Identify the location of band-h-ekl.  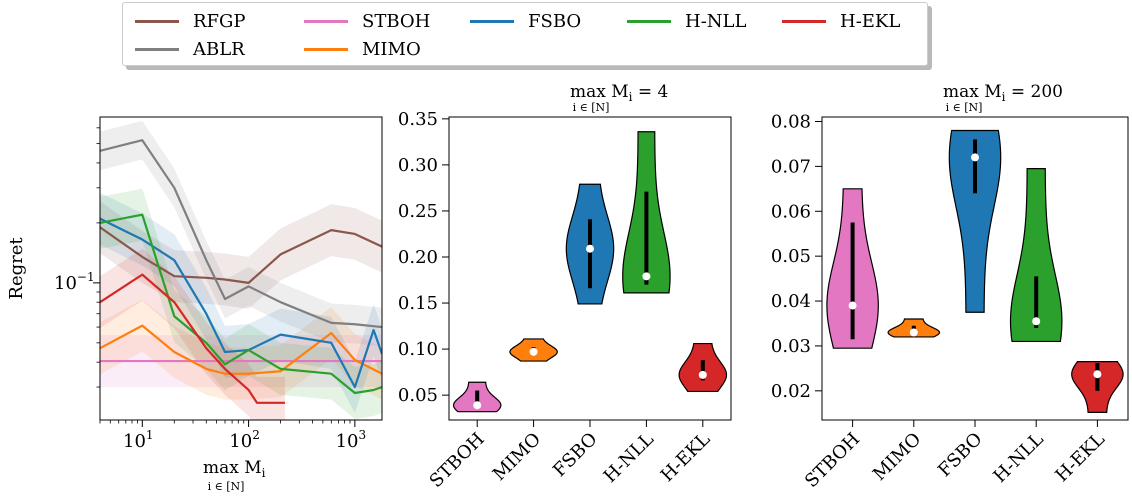
(192, 334).